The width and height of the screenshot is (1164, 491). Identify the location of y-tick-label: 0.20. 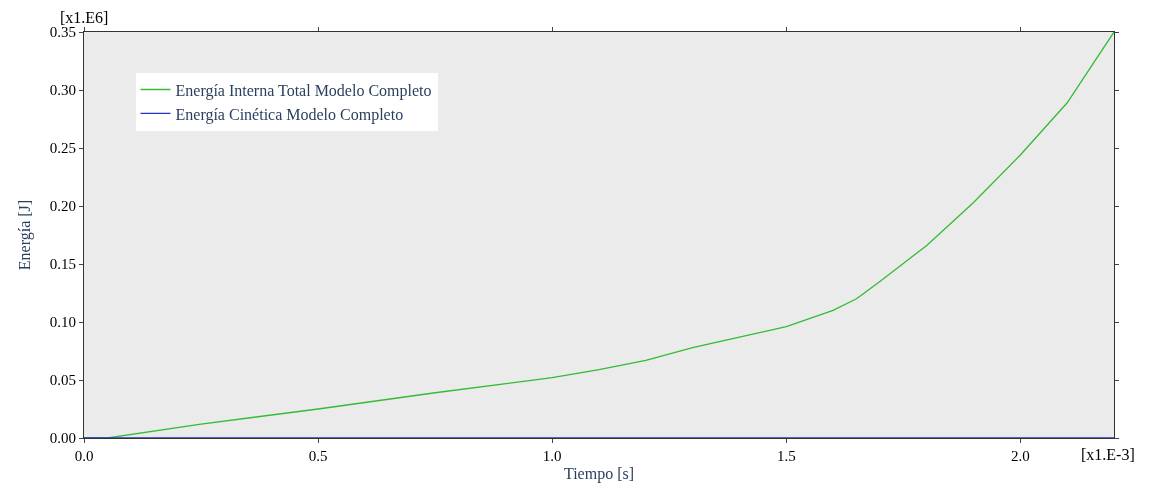
(62, 206).